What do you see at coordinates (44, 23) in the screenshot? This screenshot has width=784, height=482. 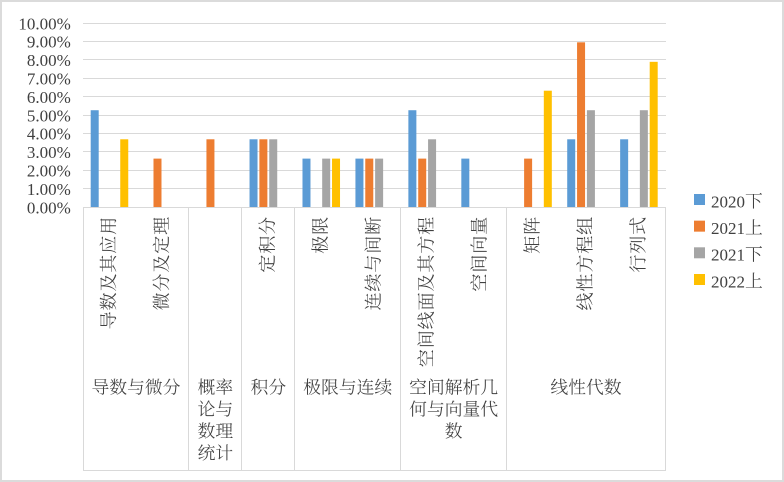 I see `svg-text: 10.00%` at bounding box center [44, 23].